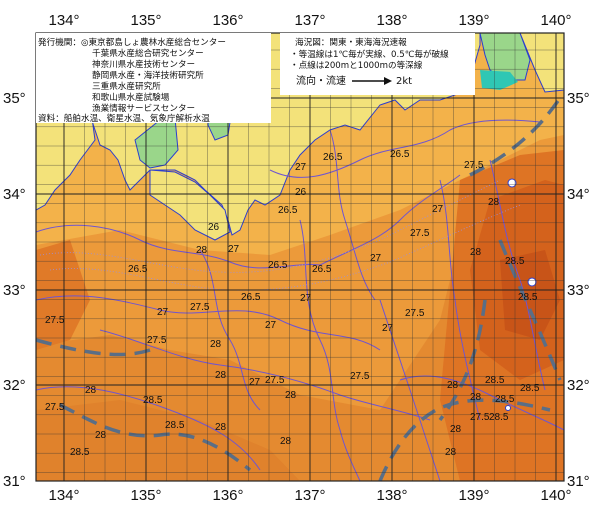 This screenshot has height=508, width=600. I want to click on credit-line: 和歌山県水産試験場, so click(131, 97).